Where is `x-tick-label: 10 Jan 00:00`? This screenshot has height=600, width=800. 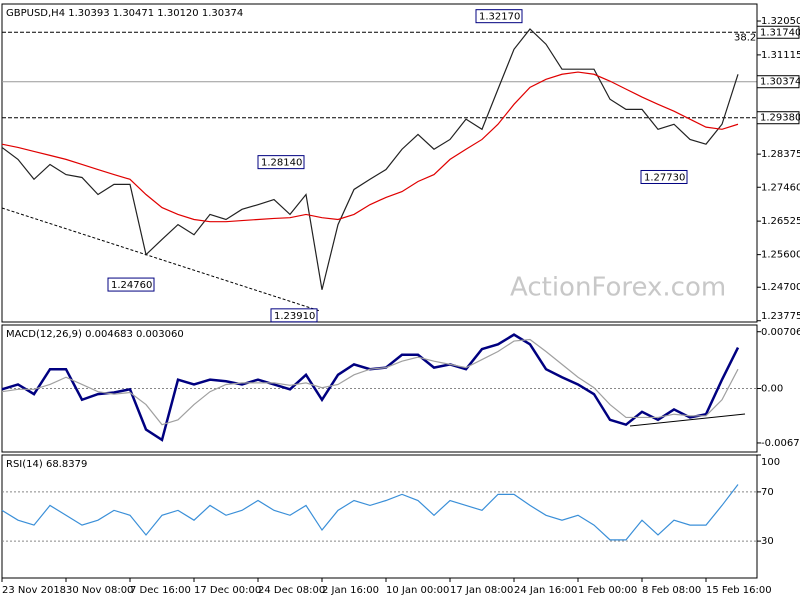
x-tick-label: 10 Jan 00:00 is located at coordinates (417, 590).